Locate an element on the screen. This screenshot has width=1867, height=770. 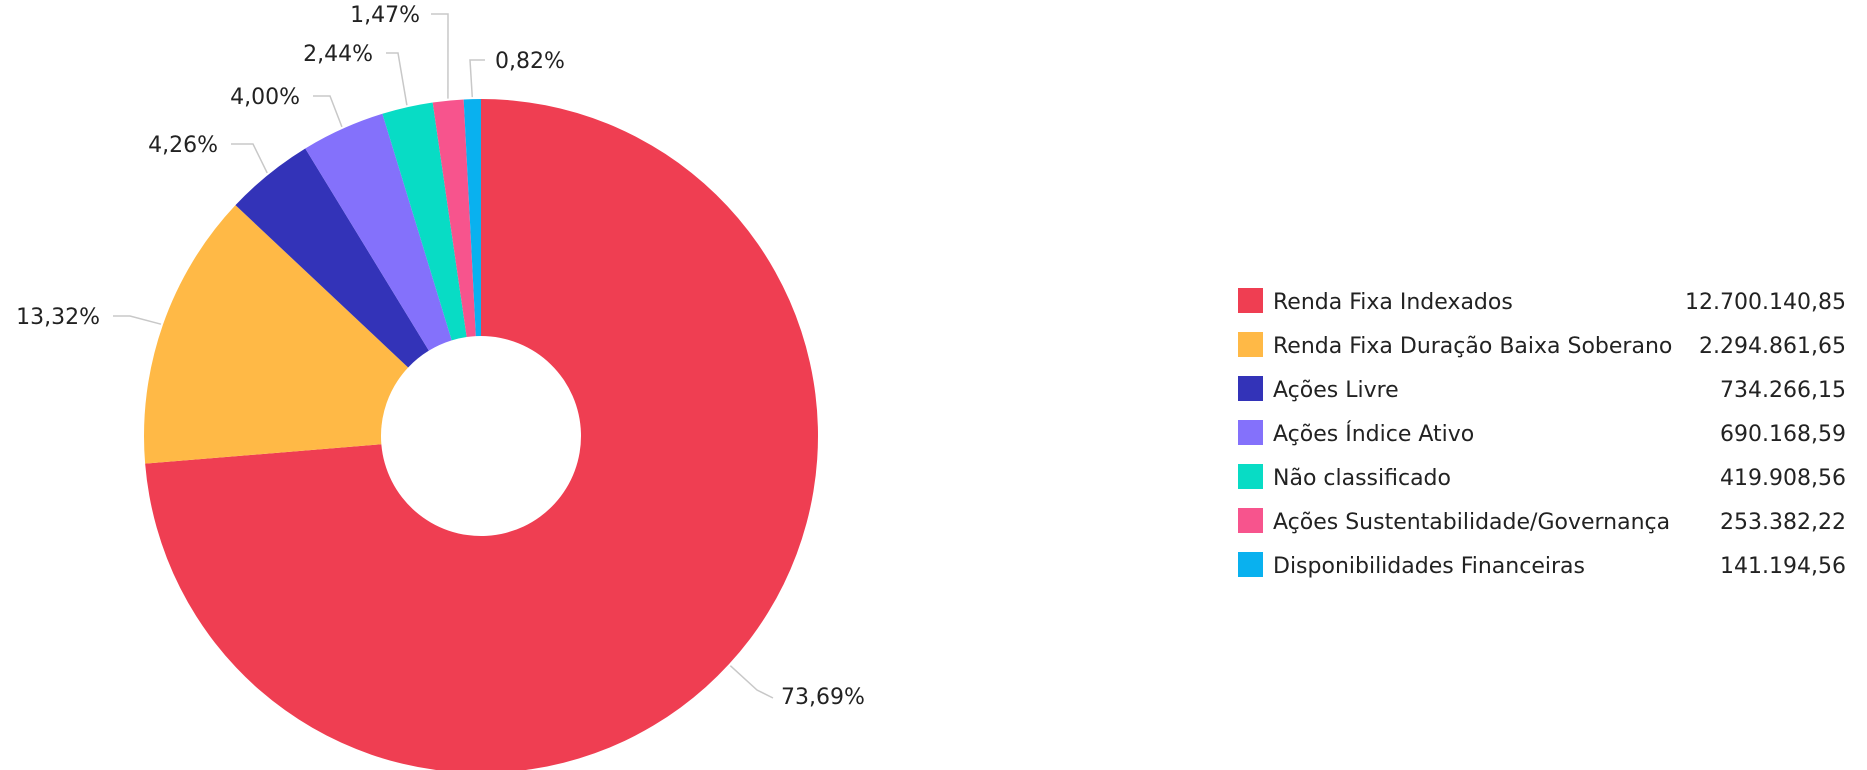
legend-label: Ações Sustentabilidade/Governança is located at coordinates (1471, 522).